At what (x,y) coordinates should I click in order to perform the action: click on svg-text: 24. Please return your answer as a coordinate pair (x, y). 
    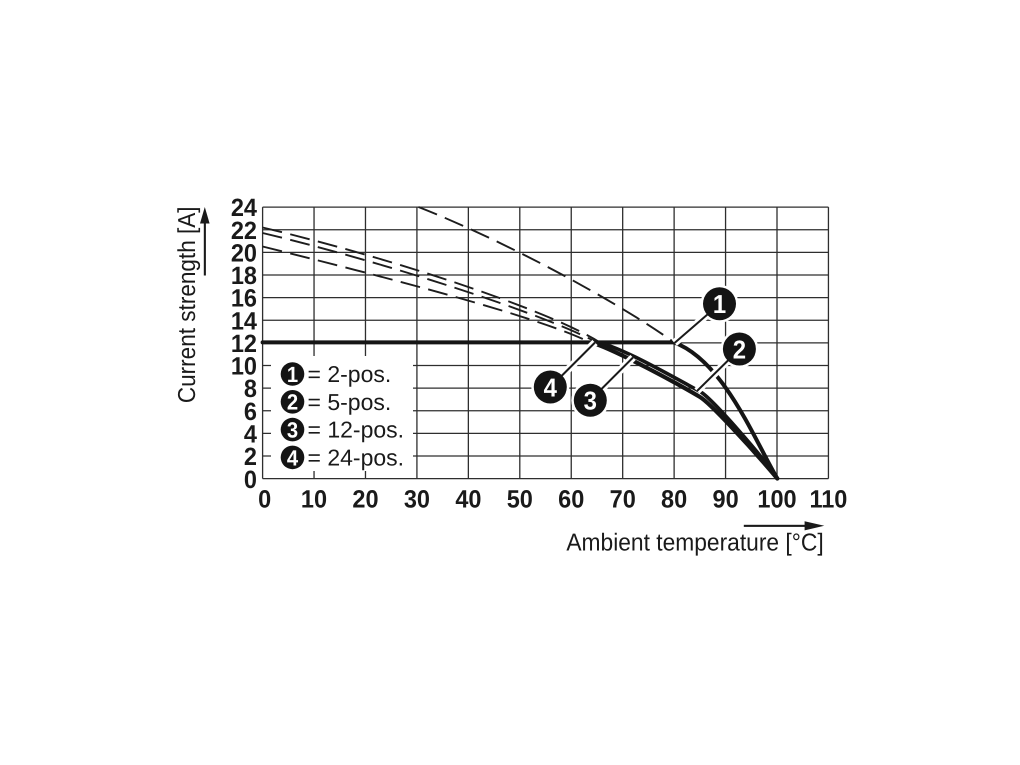
    Looking at the image, I should click on (244, 208).